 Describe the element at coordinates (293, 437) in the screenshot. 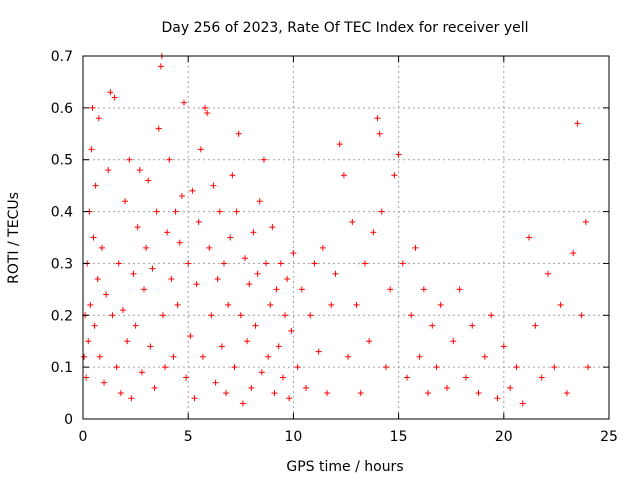

I see `x-tick-label: 10` at that location.